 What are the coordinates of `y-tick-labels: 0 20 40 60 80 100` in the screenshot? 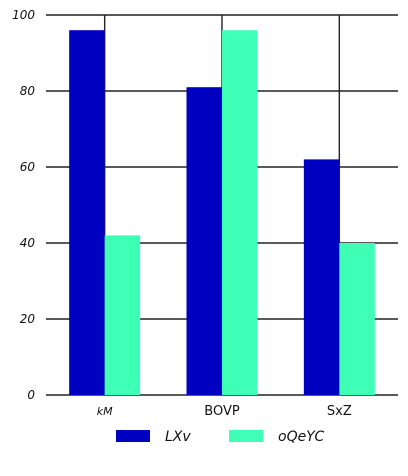 It's located at (23, 205).